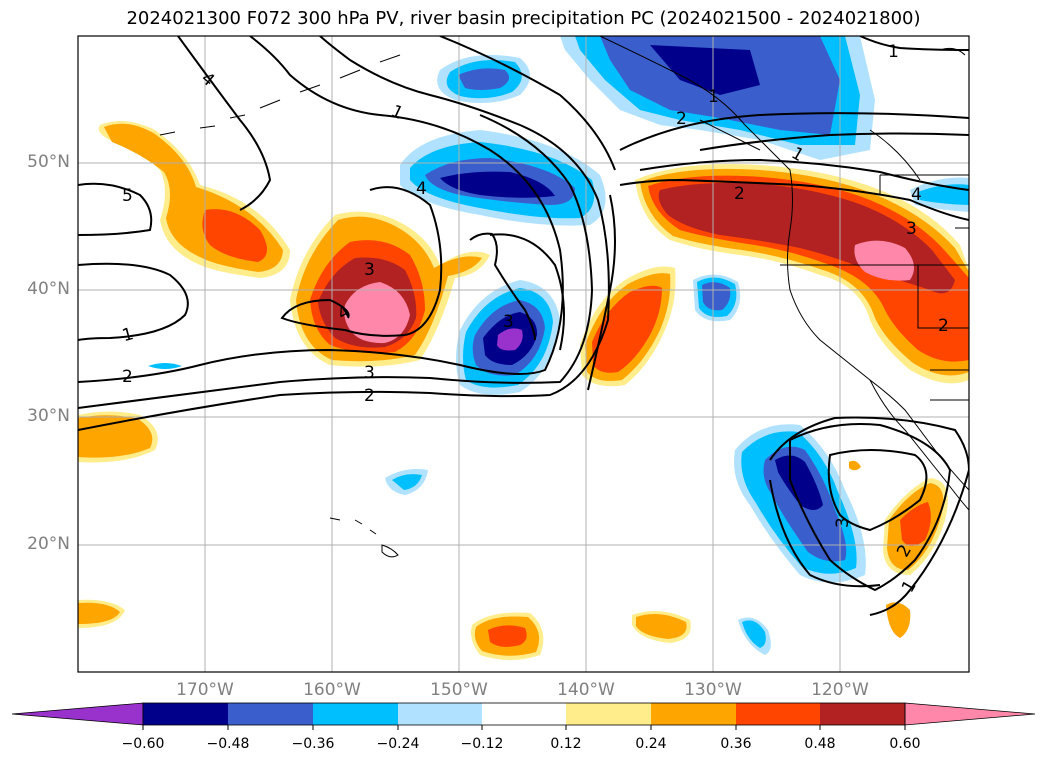 This screenshot has width=1047, height=765. What do you see at coordinates (143, 744) in the screenshot?
I see `colorbar-tick-label: −0.60` at bounding box center [143, 744].